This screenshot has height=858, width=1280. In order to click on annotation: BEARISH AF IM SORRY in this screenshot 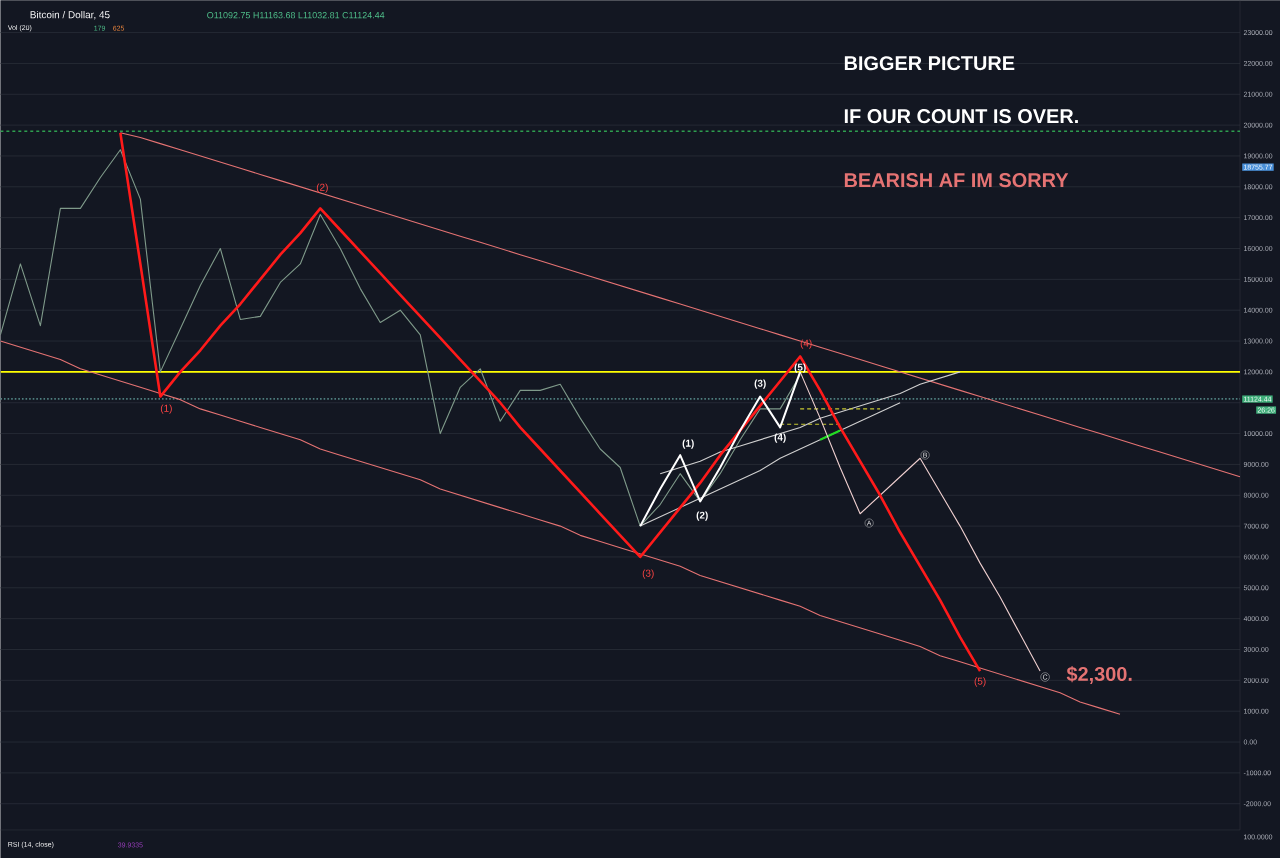, I will do `click(956, 180)`.